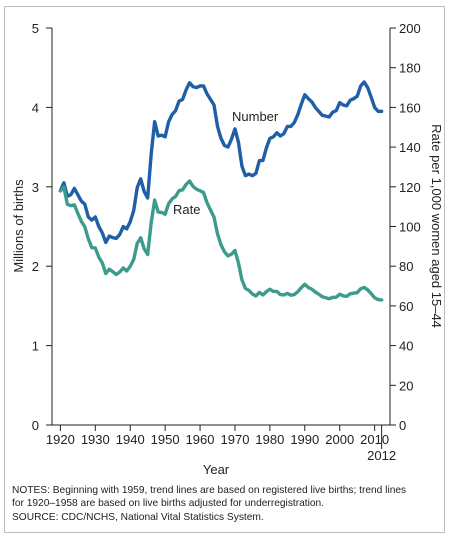 This screenshot has height=538, width=450. Describe the element at coordinates (165, 439) in the screenshot. I see `x-tick-label: 1950` at that location.